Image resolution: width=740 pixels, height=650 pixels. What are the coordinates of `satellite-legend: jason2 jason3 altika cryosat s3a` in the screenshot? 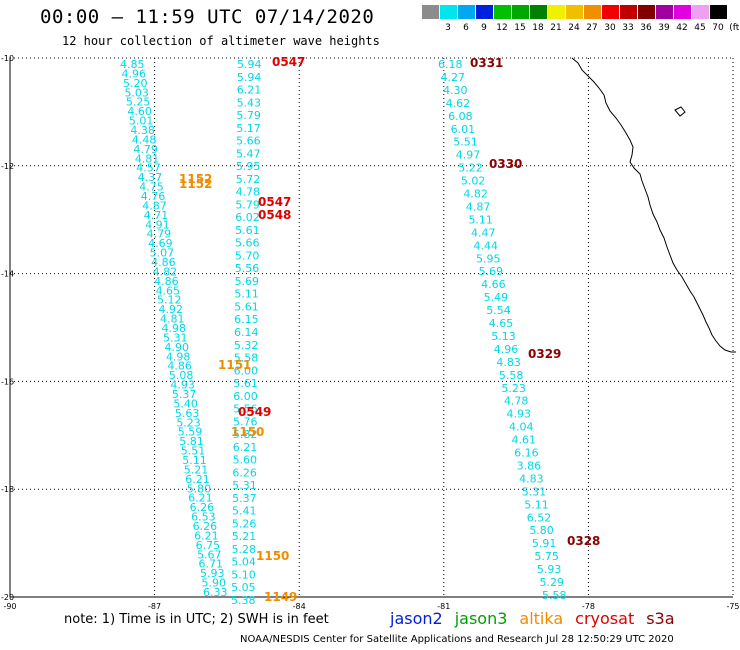 It's located at (538, 618).